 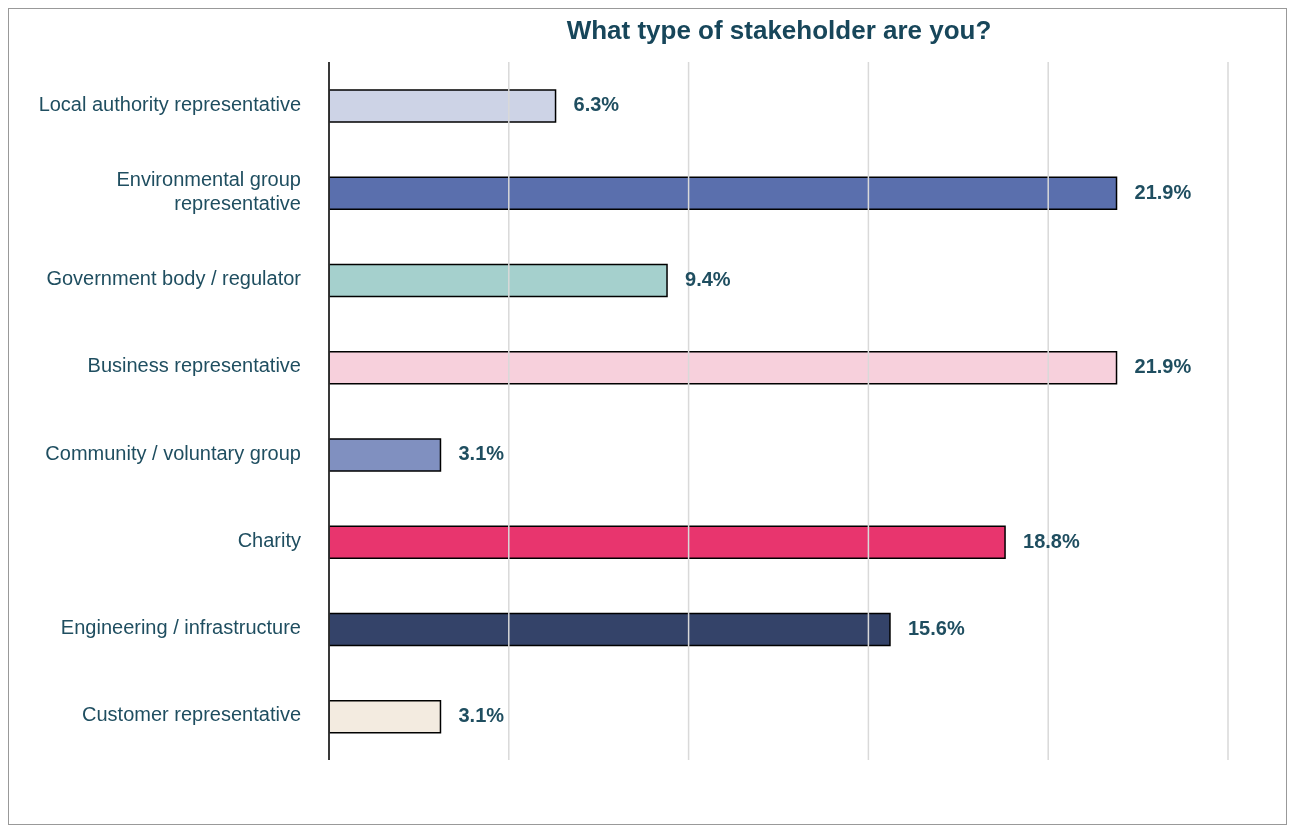 What do you see at coordinates (779, 30) in the screenshot?
I see `chart-title: What type of stakeholder are you?` at bounding box center [779, 30].